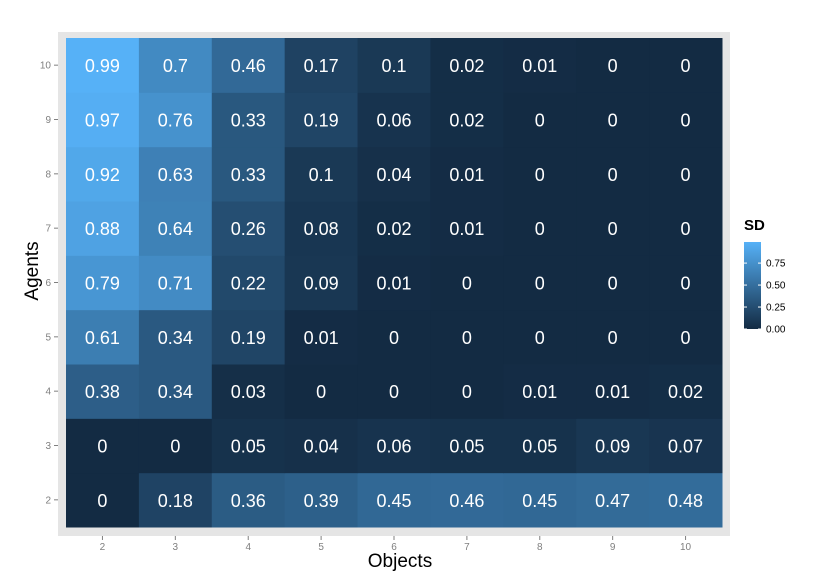 Image resolution: width=830 pixels, height=588 pixels. What do you see at coordinates (393, 66) in the screenshot?
I see `heatmap-cell-label: 0.1` at bounding box center [393, 66].